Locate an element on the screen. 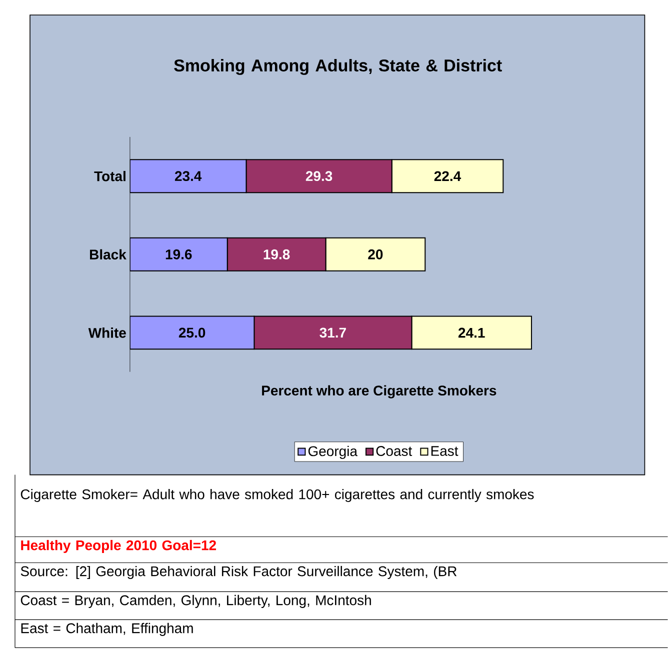 The image size is (668, 650). data-label: 24.1 is located at coordinates (471, 333).